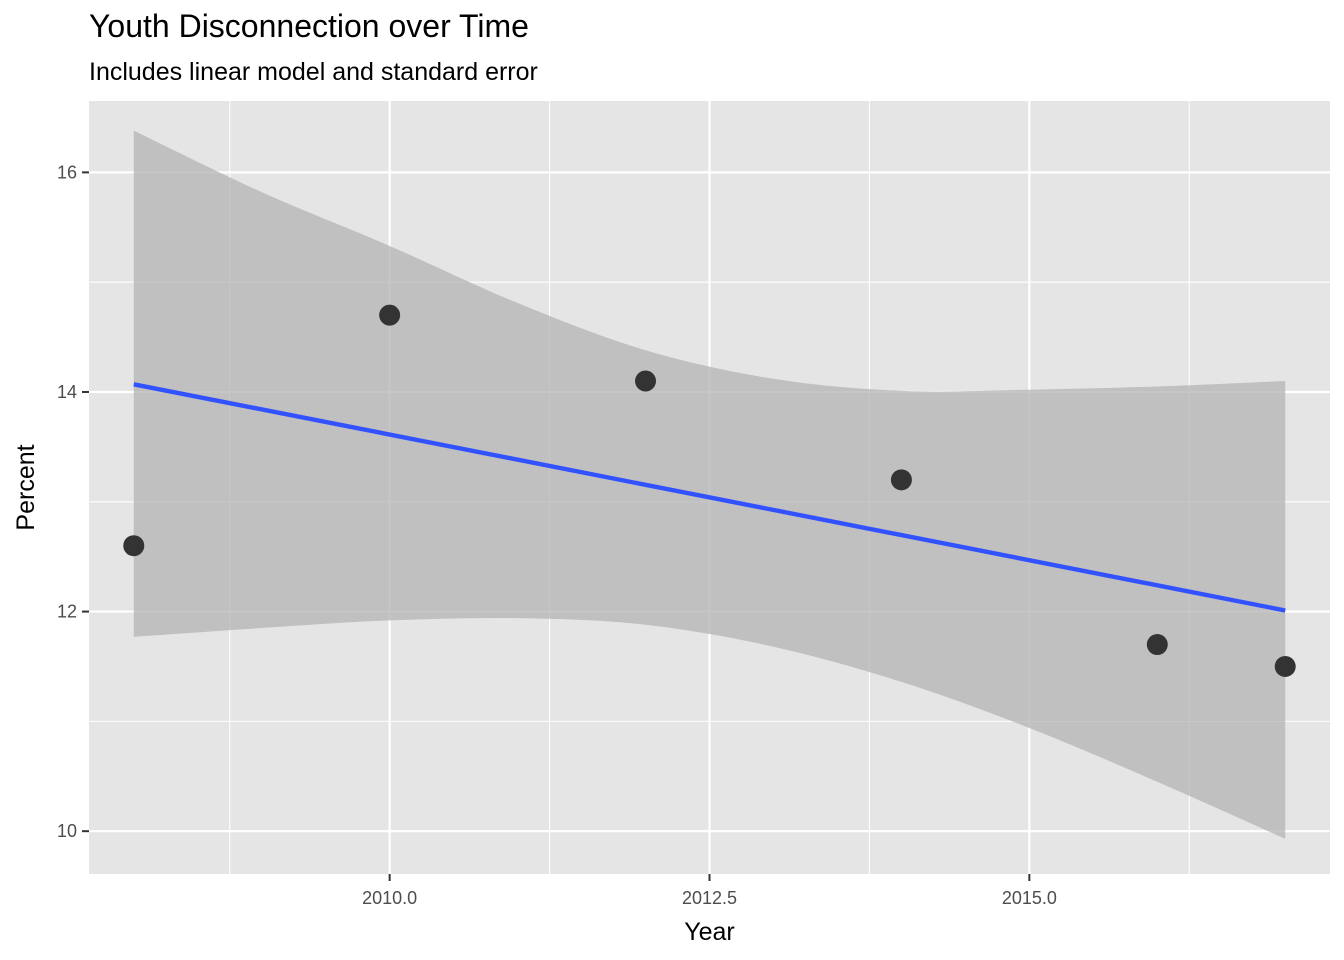  Describe the element at coordinates (73, 501) in the screenshot. I see `y-axis: 10 12 14 16` at that location.